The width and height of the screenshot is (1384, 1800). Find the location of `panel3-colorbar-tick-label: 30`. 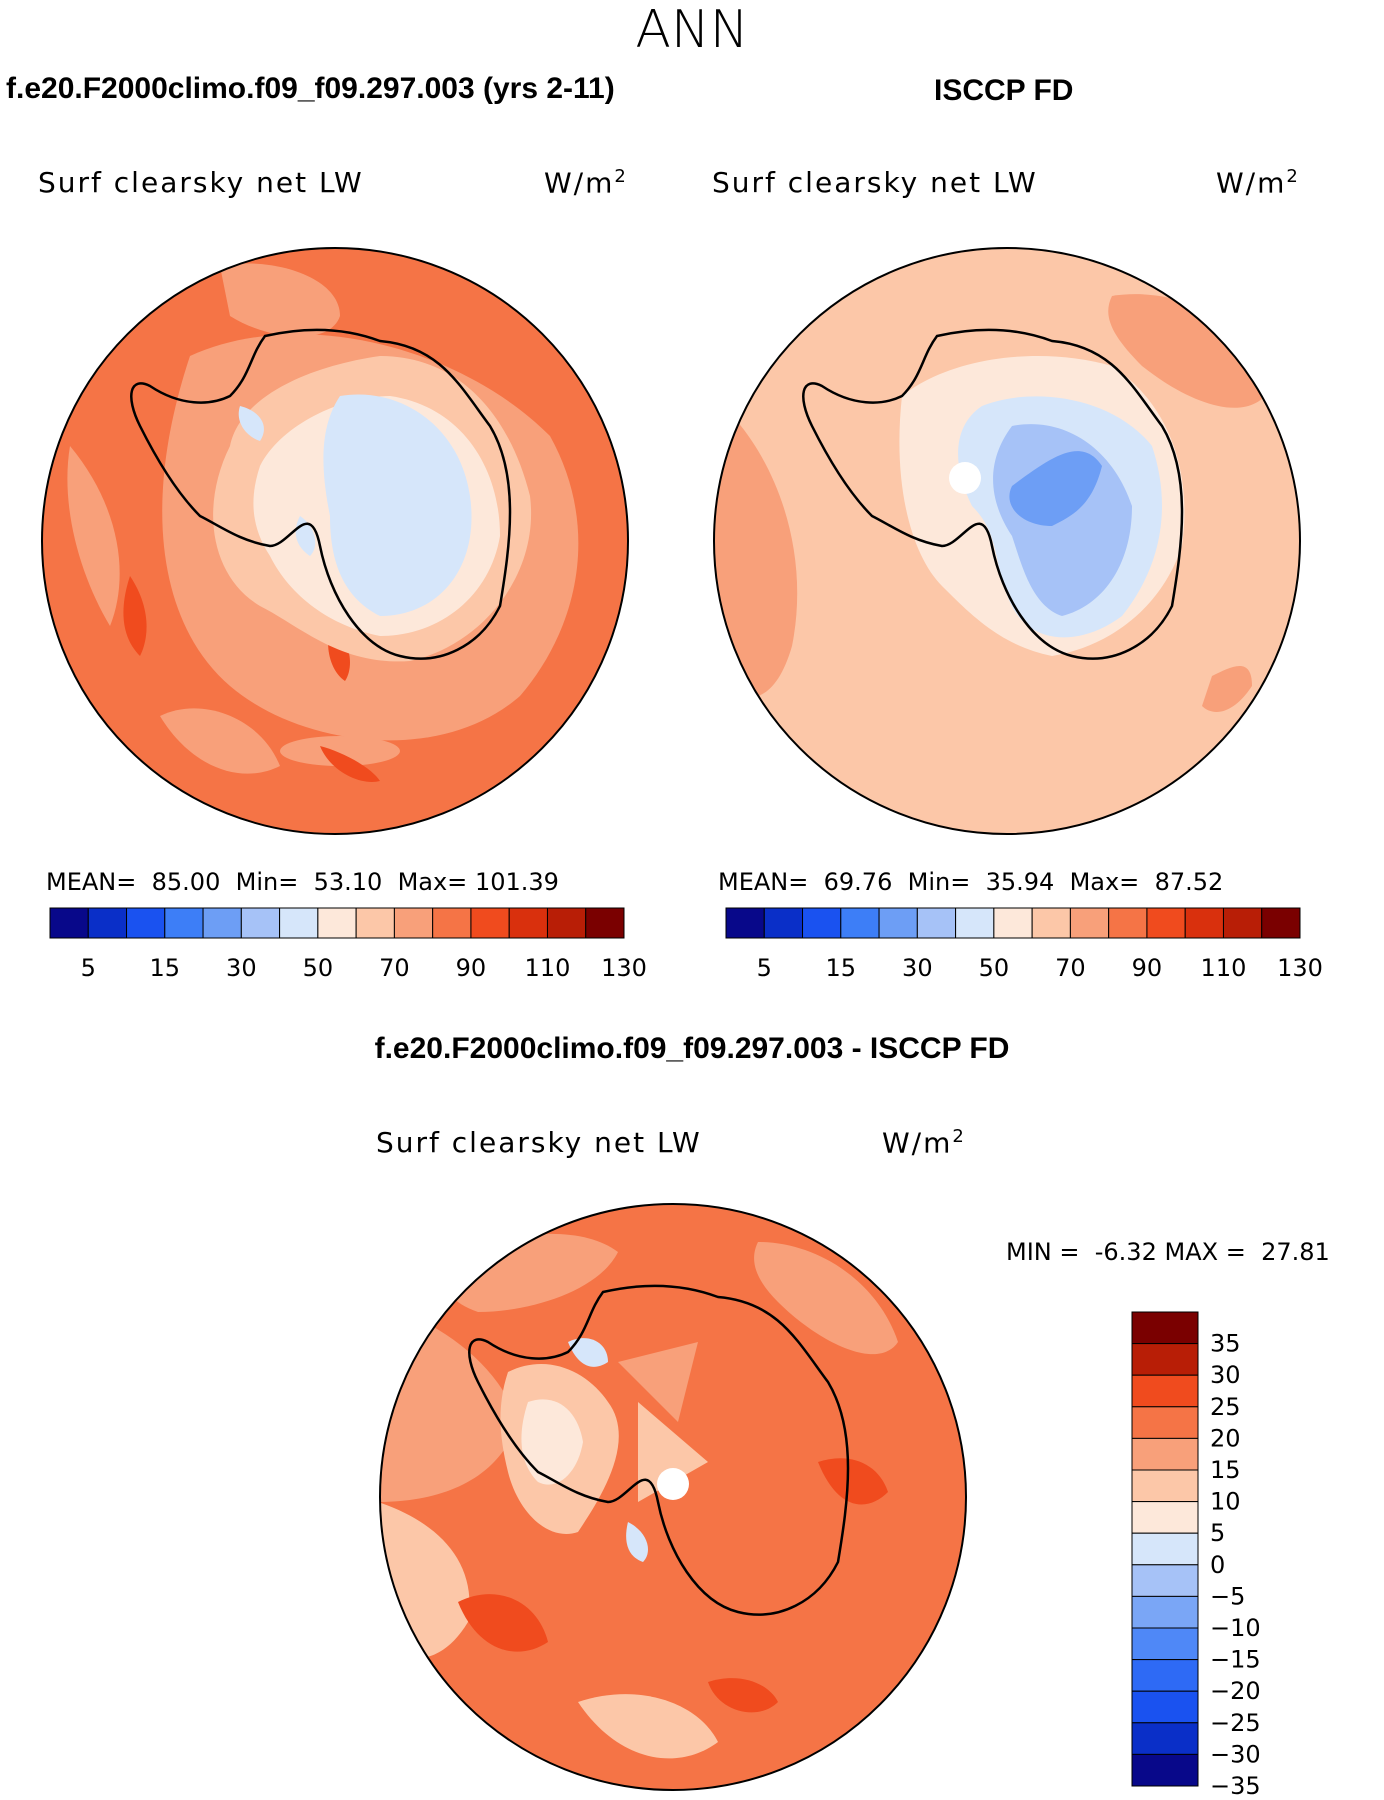

panel3-colorbar-tick-label: 30 is located at coordinates (1225, 1375).